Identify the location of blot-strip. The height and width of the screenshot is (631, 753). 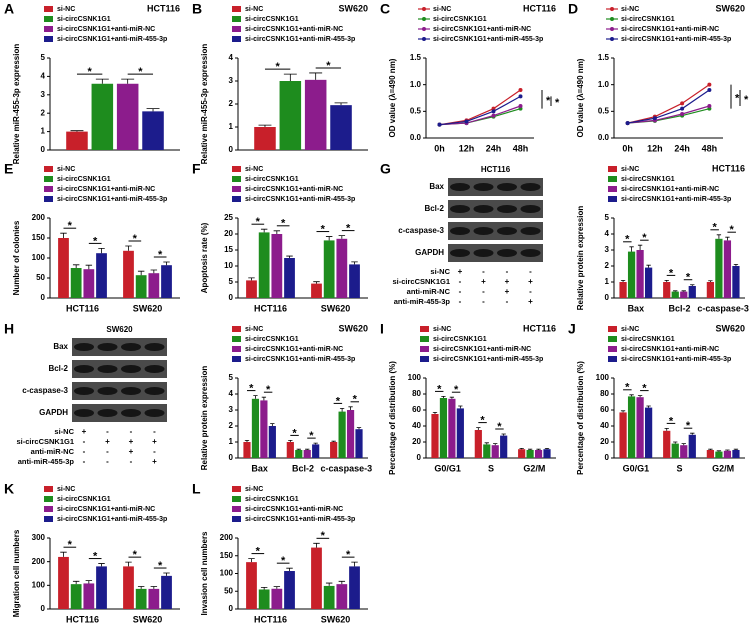
(495, 209).